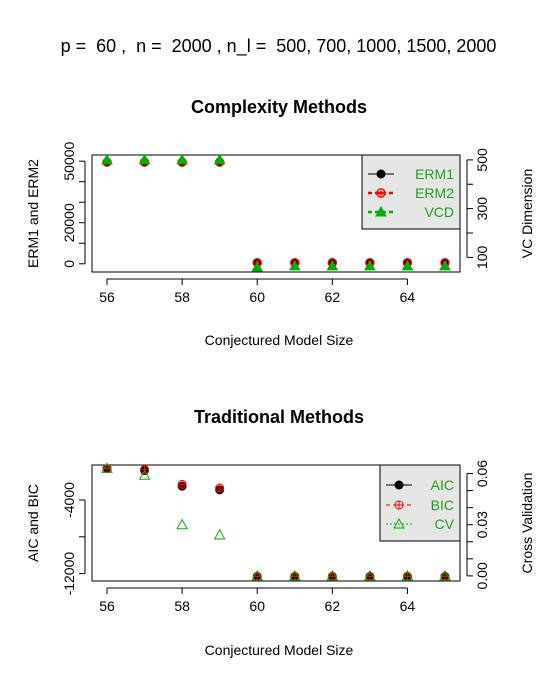  I want to click on legend-box, so click(411, 192).